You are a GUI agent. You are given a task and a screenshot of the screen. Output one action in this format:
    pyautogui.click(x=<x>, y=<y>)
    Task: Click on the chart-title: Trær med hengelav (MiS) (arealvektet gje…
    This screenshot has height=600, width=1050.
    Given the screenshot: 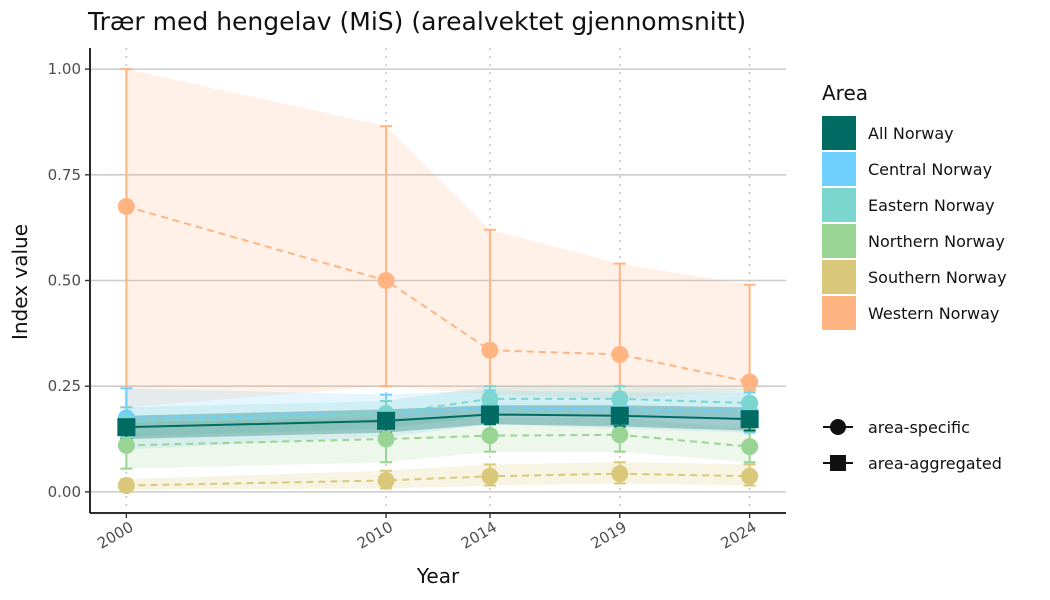 What is the action you would take?
    pyautogui.click(x=416, y=21)
    